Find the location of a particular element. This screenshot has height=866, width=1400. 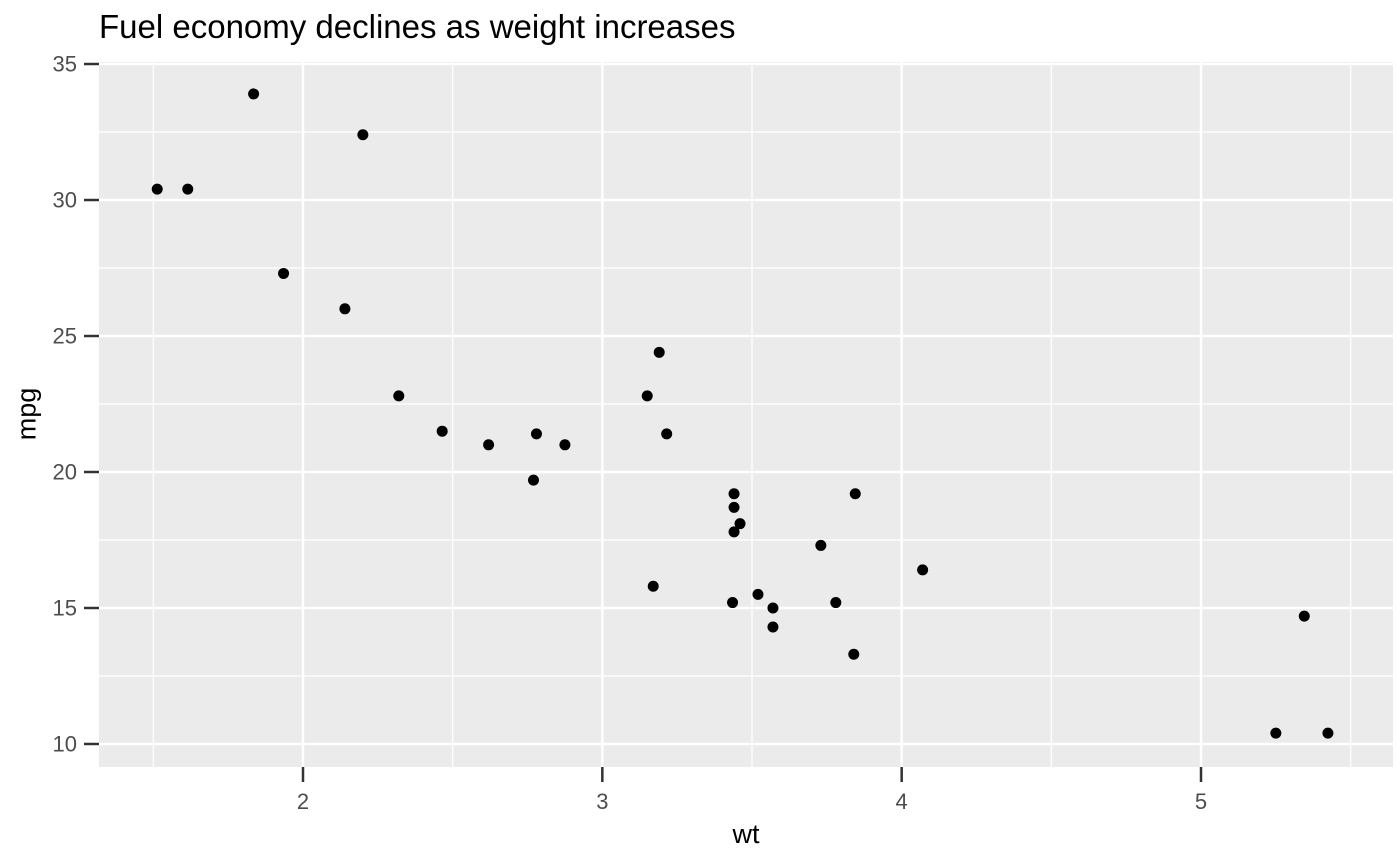

x-tick-label: 2 is located at coordinates (303, 801).